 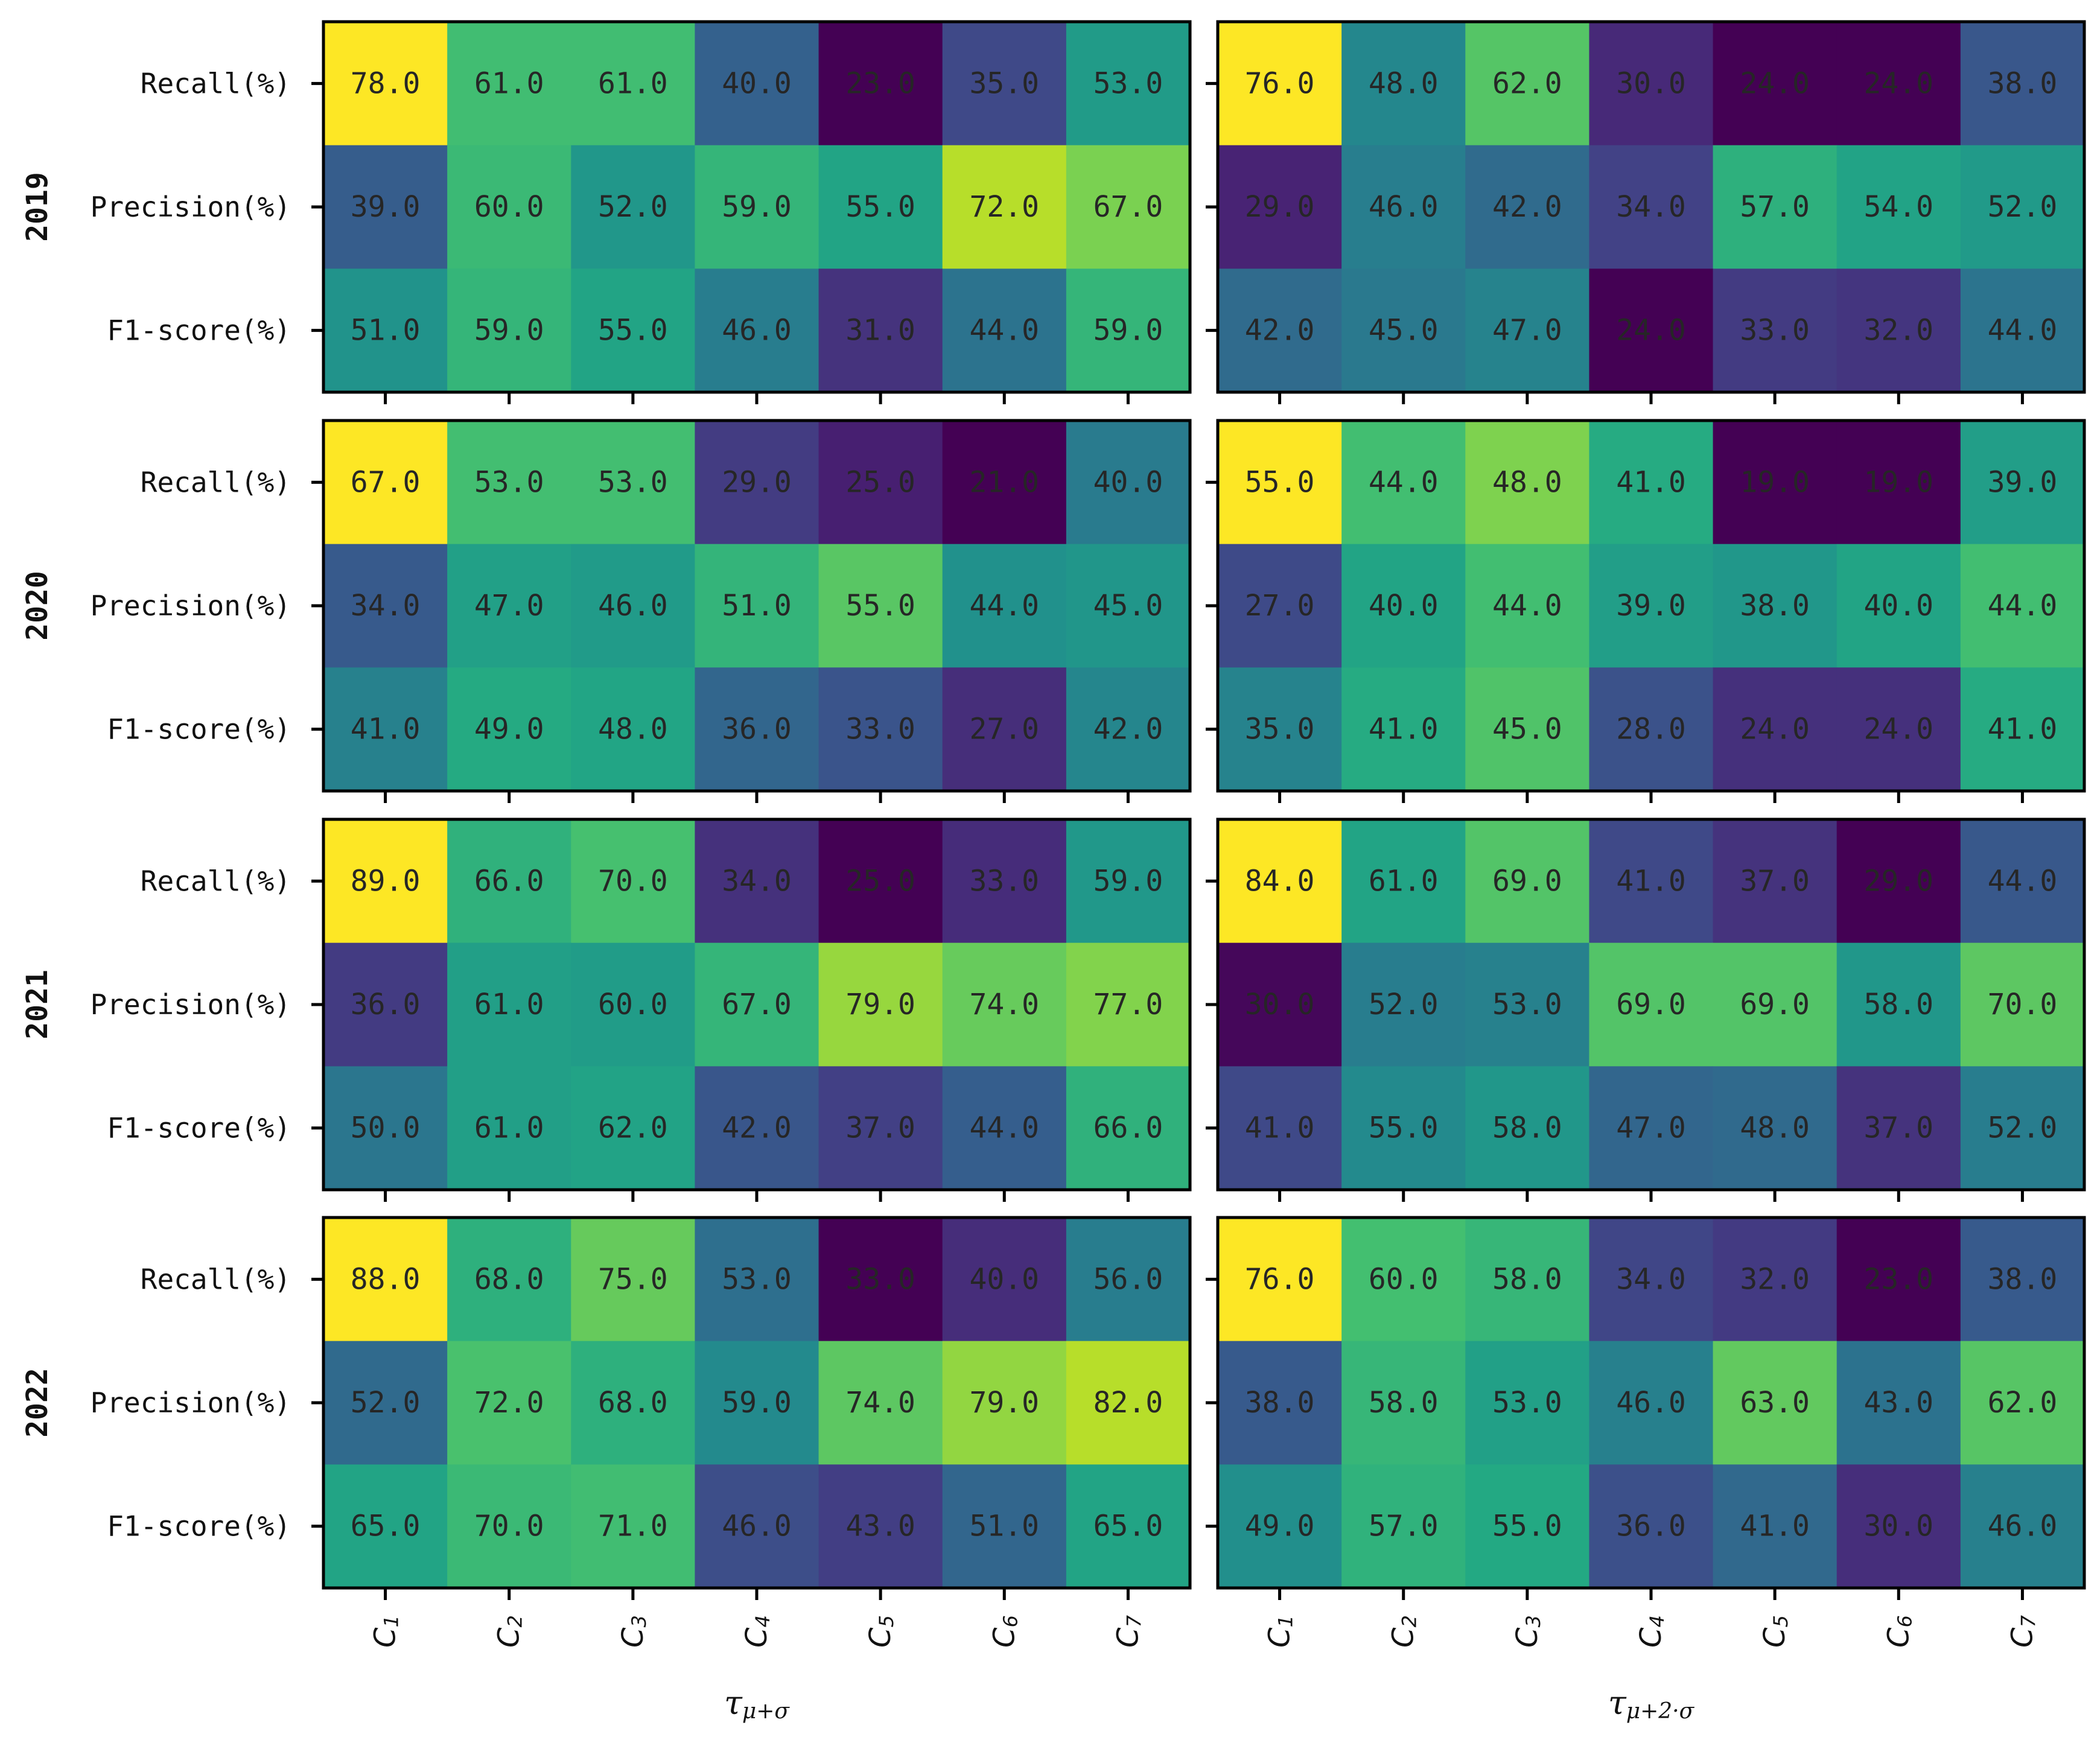 I want to click on x-axis-label: τμ+2·σ, so click(x=1651, y=1704).